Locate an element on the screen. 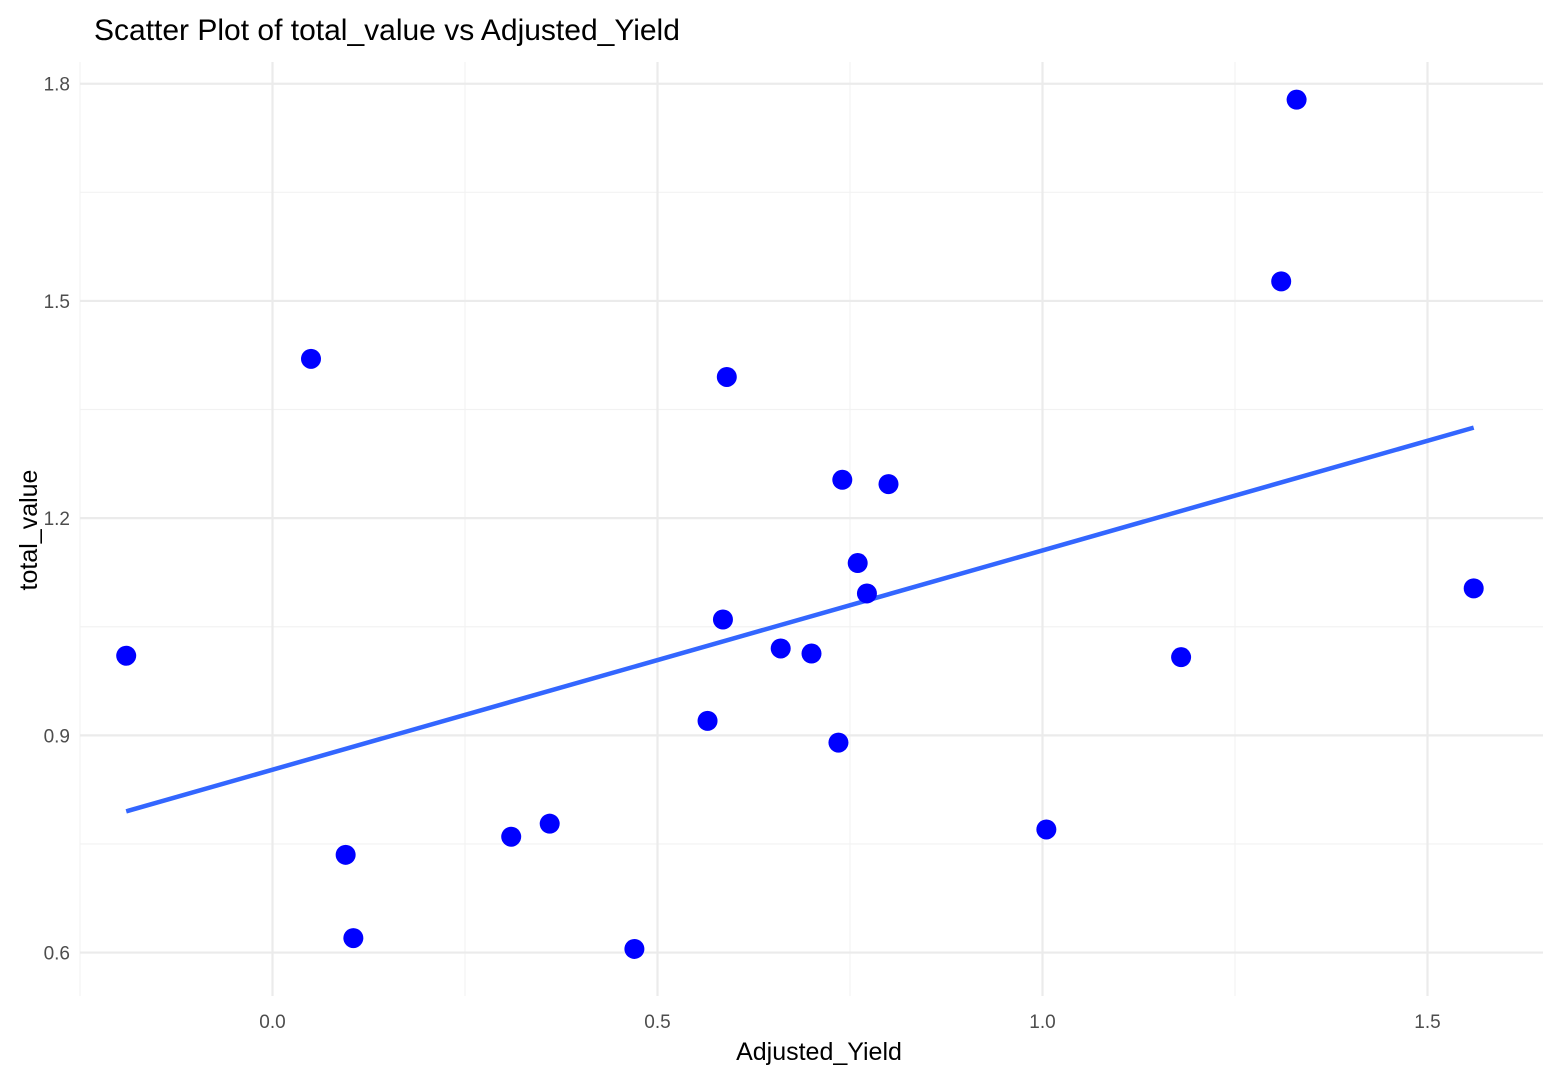  y-tick-labels: 0.6 0.9 1.2 1.5 1.8 is located at coordinates (57, 520).